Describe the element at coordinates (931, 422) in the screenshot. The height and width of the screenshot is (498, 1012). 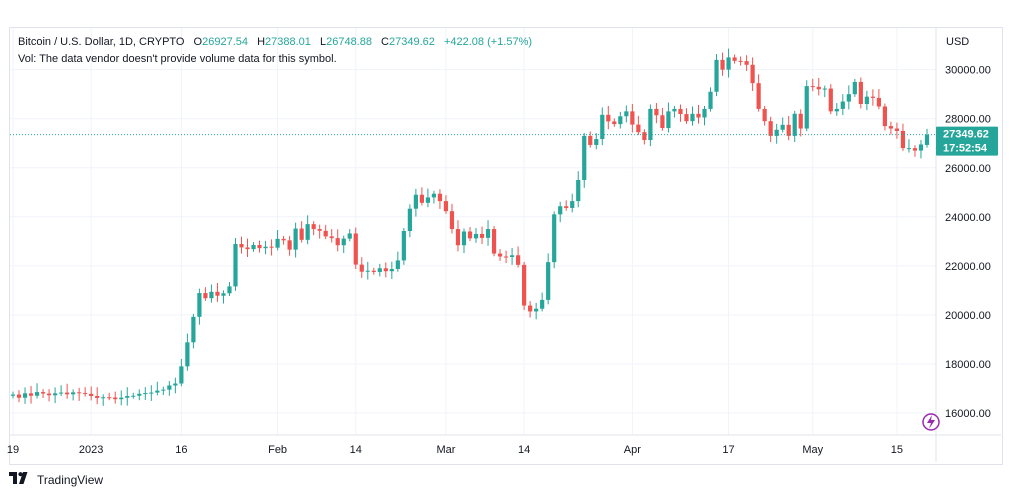
I see `flash-icon` at that location.